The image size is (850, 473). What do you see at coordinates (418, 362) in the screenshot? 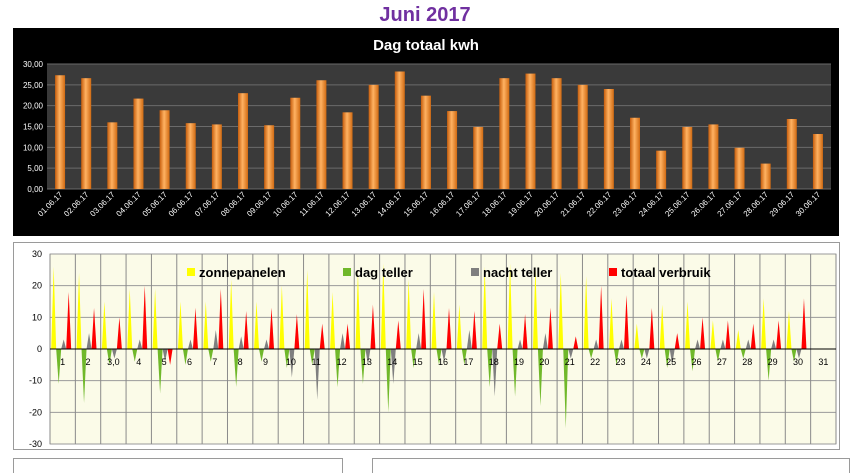
I see `chart2-x-label: 15` at bounding box center [418, 362].